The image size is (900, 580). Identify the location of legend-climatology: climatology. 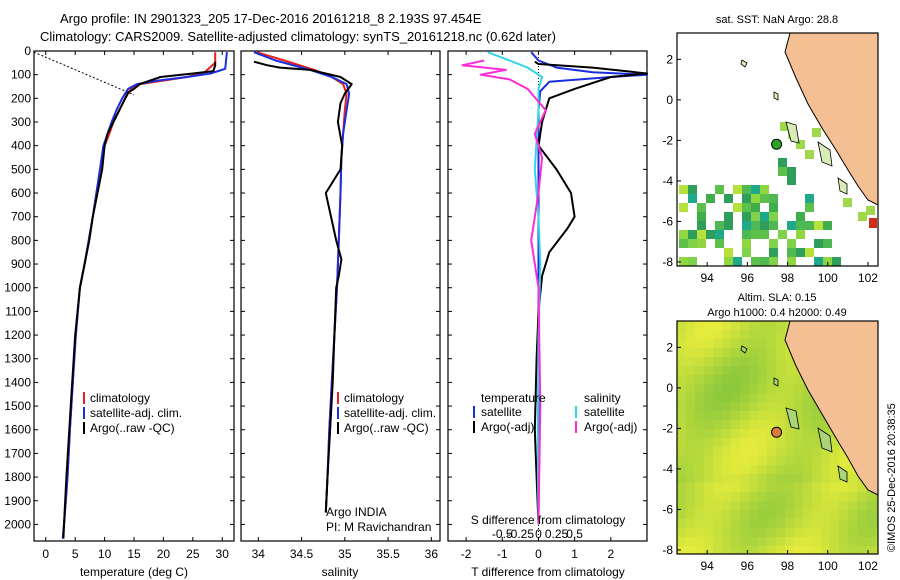
(120, 398).